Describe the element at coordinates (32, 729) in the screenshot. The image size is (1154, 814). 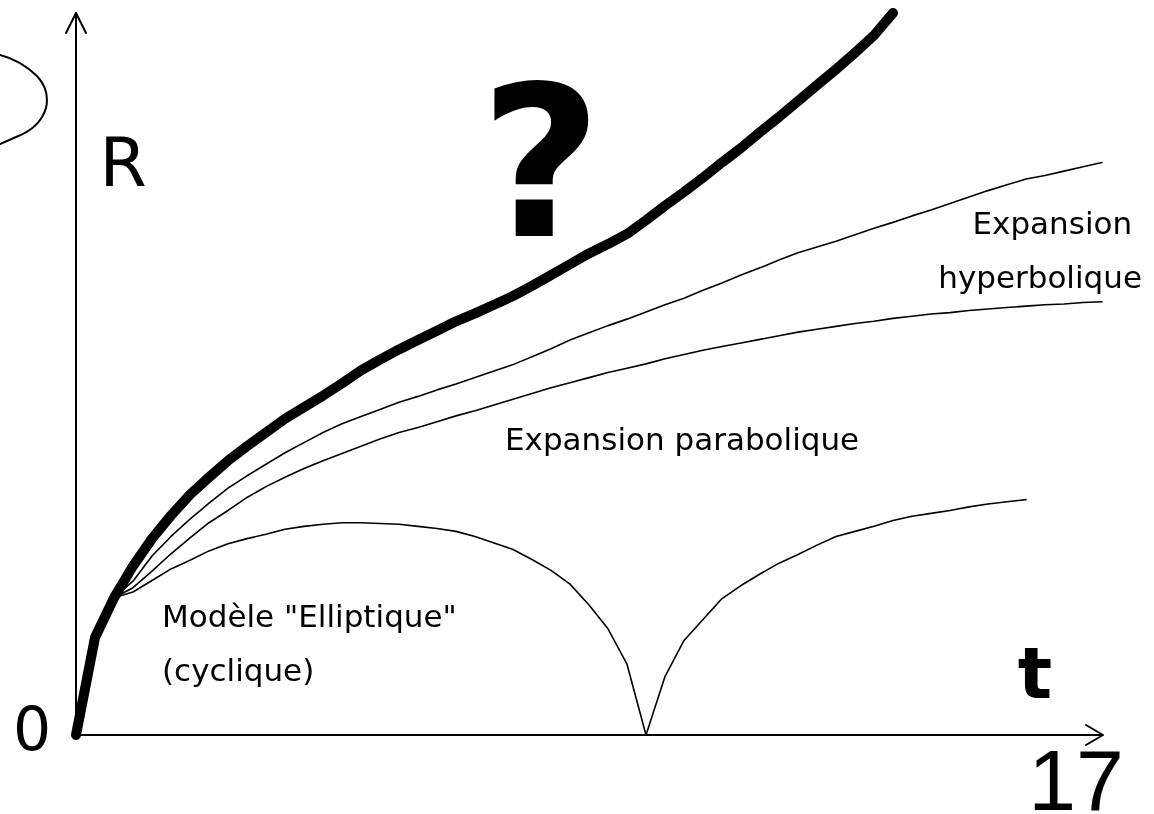
I see `text: 0` at that location.